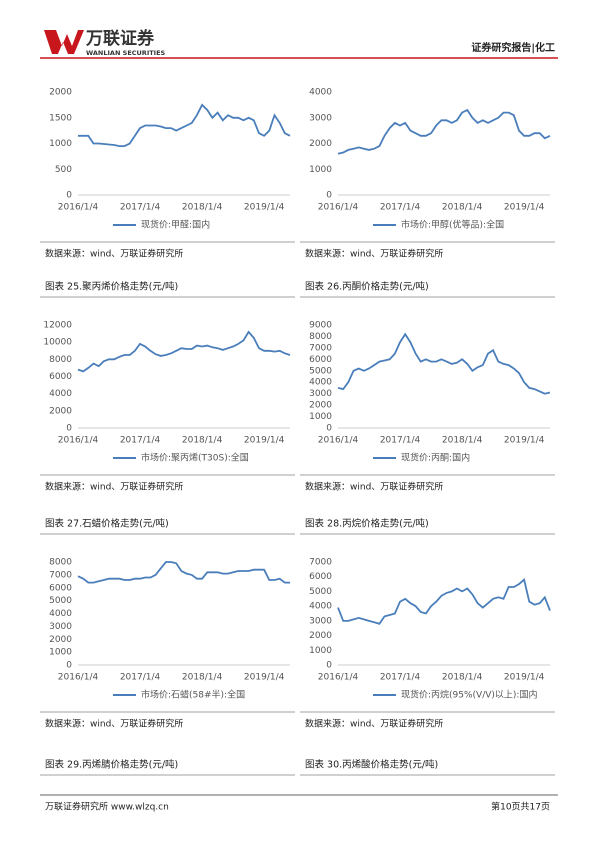 Image resolution: width=596 pixels, height=842 pixels. I want to click on figure-caption: 图表 26.丙酮价格走势(元/吨), so click(367, 287).